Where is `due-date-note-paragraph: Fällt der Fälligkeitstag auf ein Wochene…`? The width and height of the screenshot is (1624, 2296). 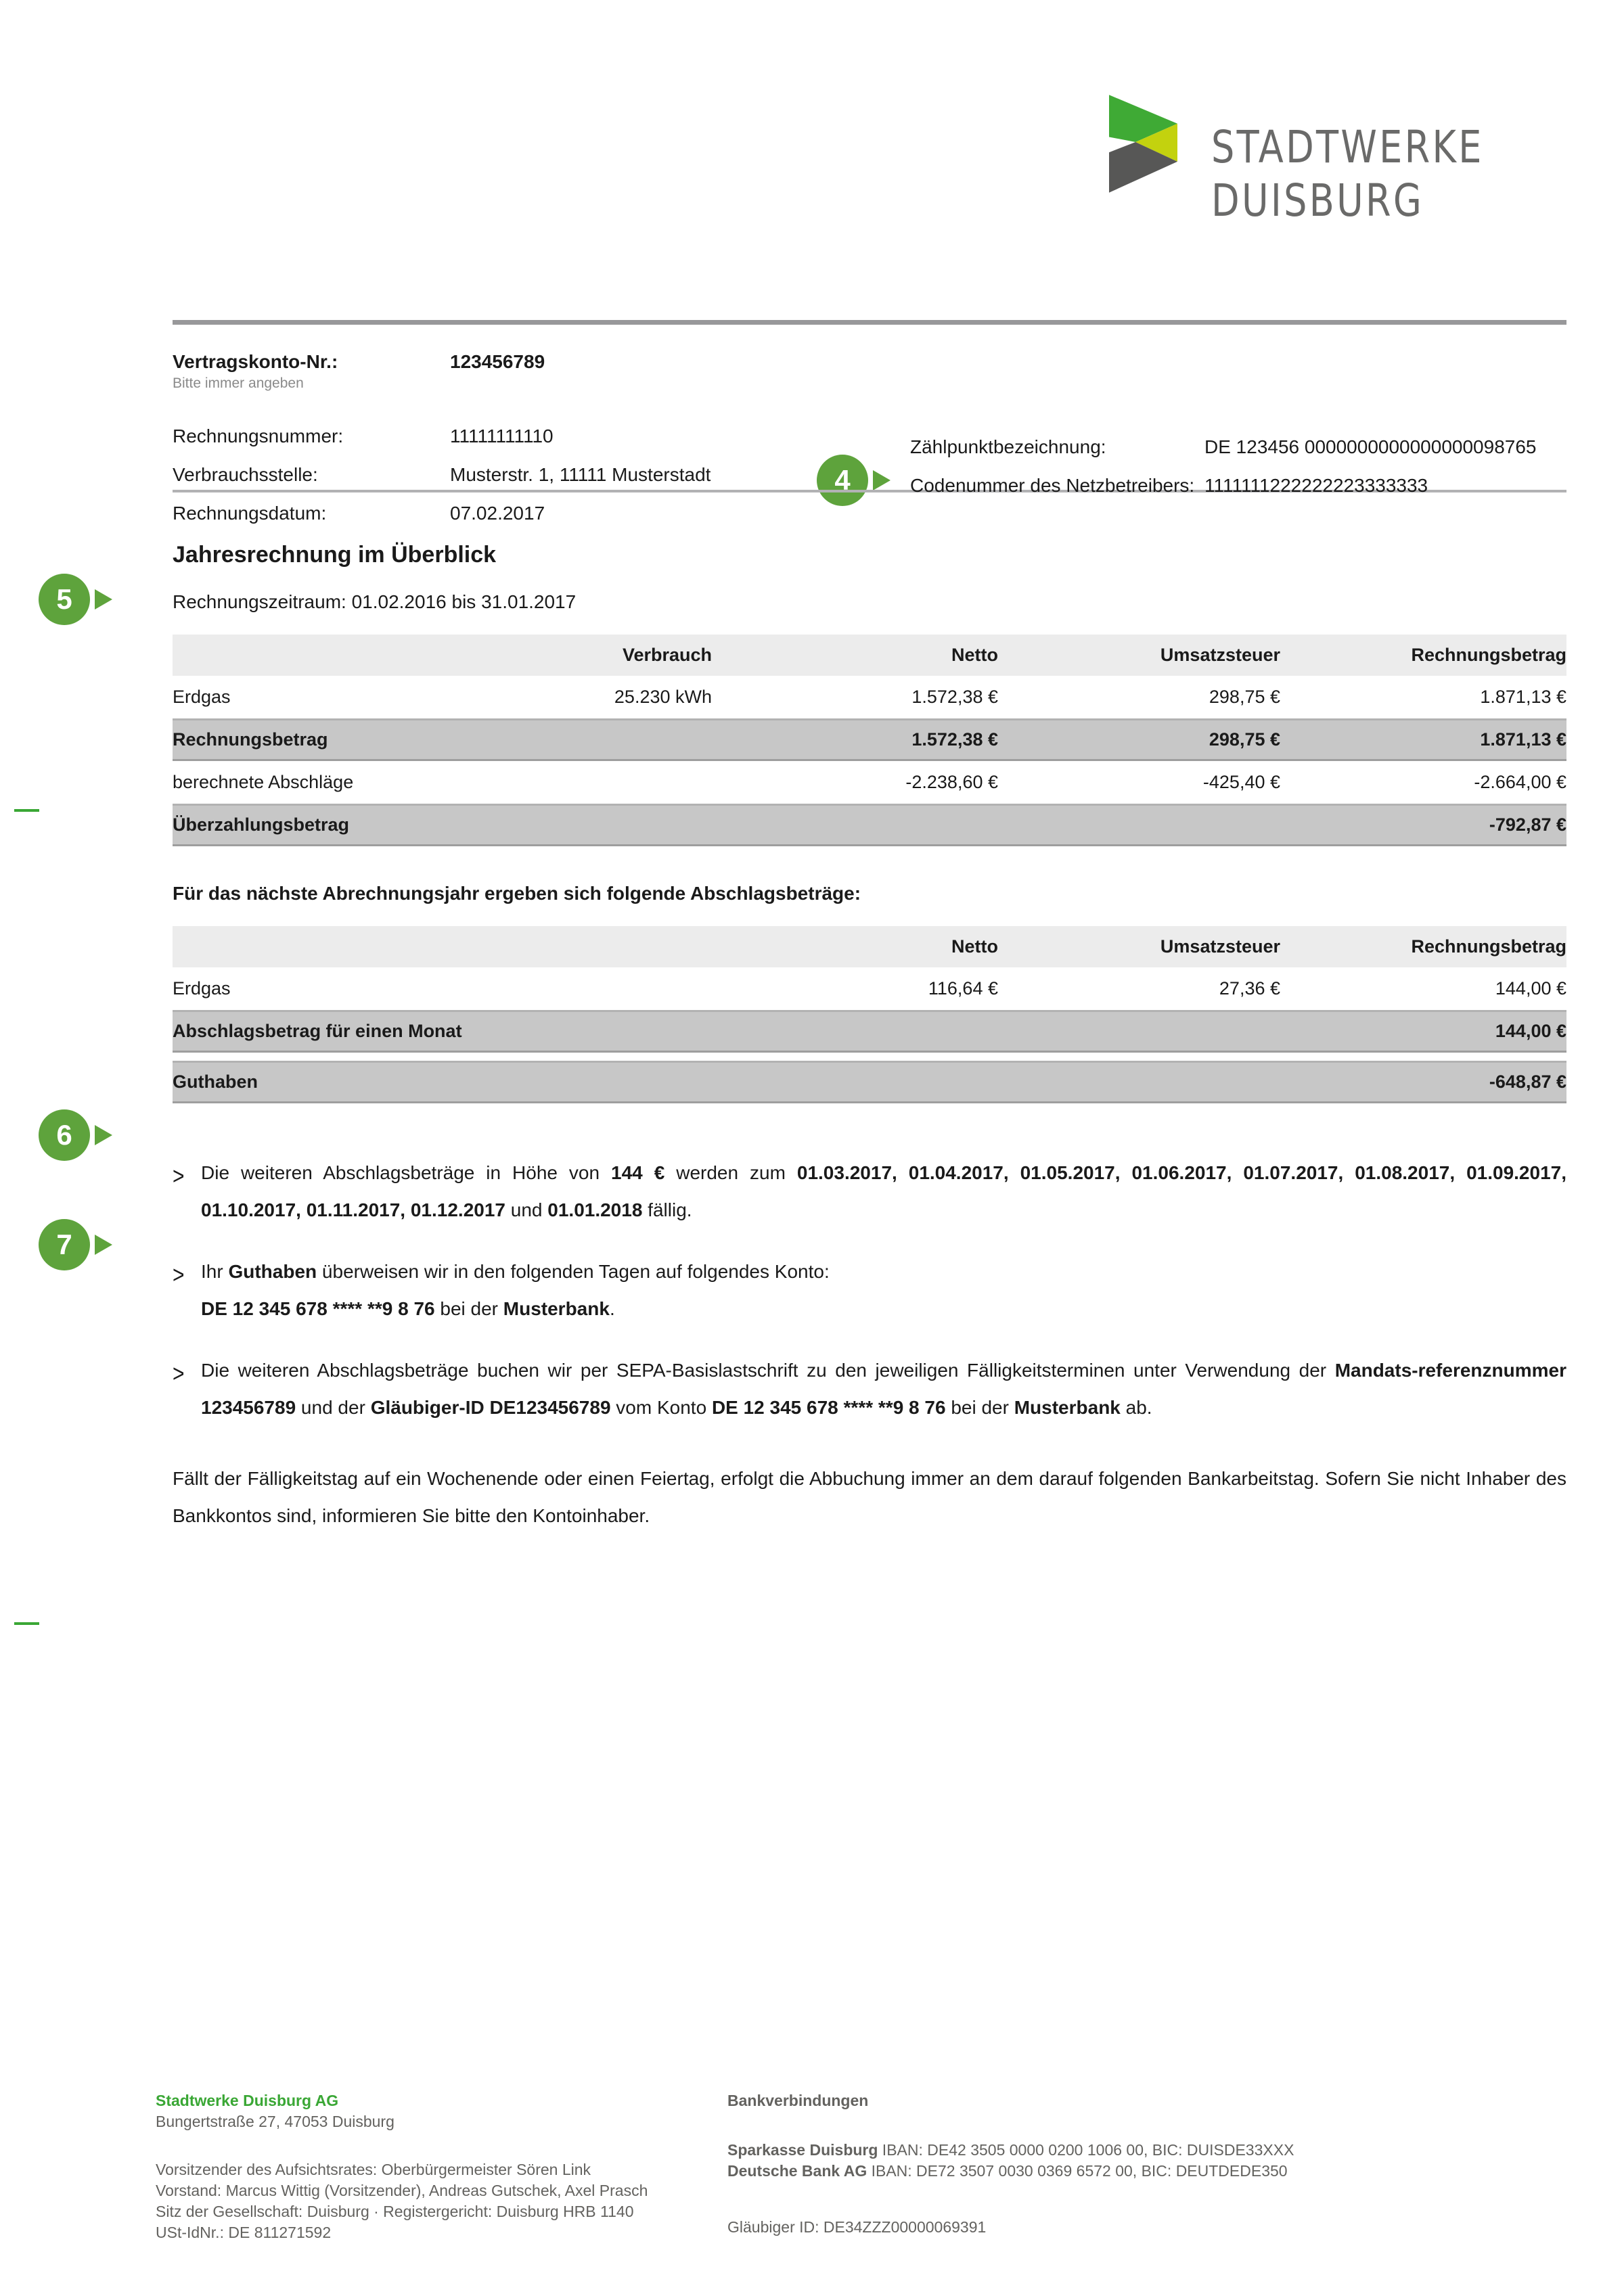 due-date-note-paragraph: Fällt der Fälligkeitstag auf ein Wochene… is located at coordinates (869, 1497).